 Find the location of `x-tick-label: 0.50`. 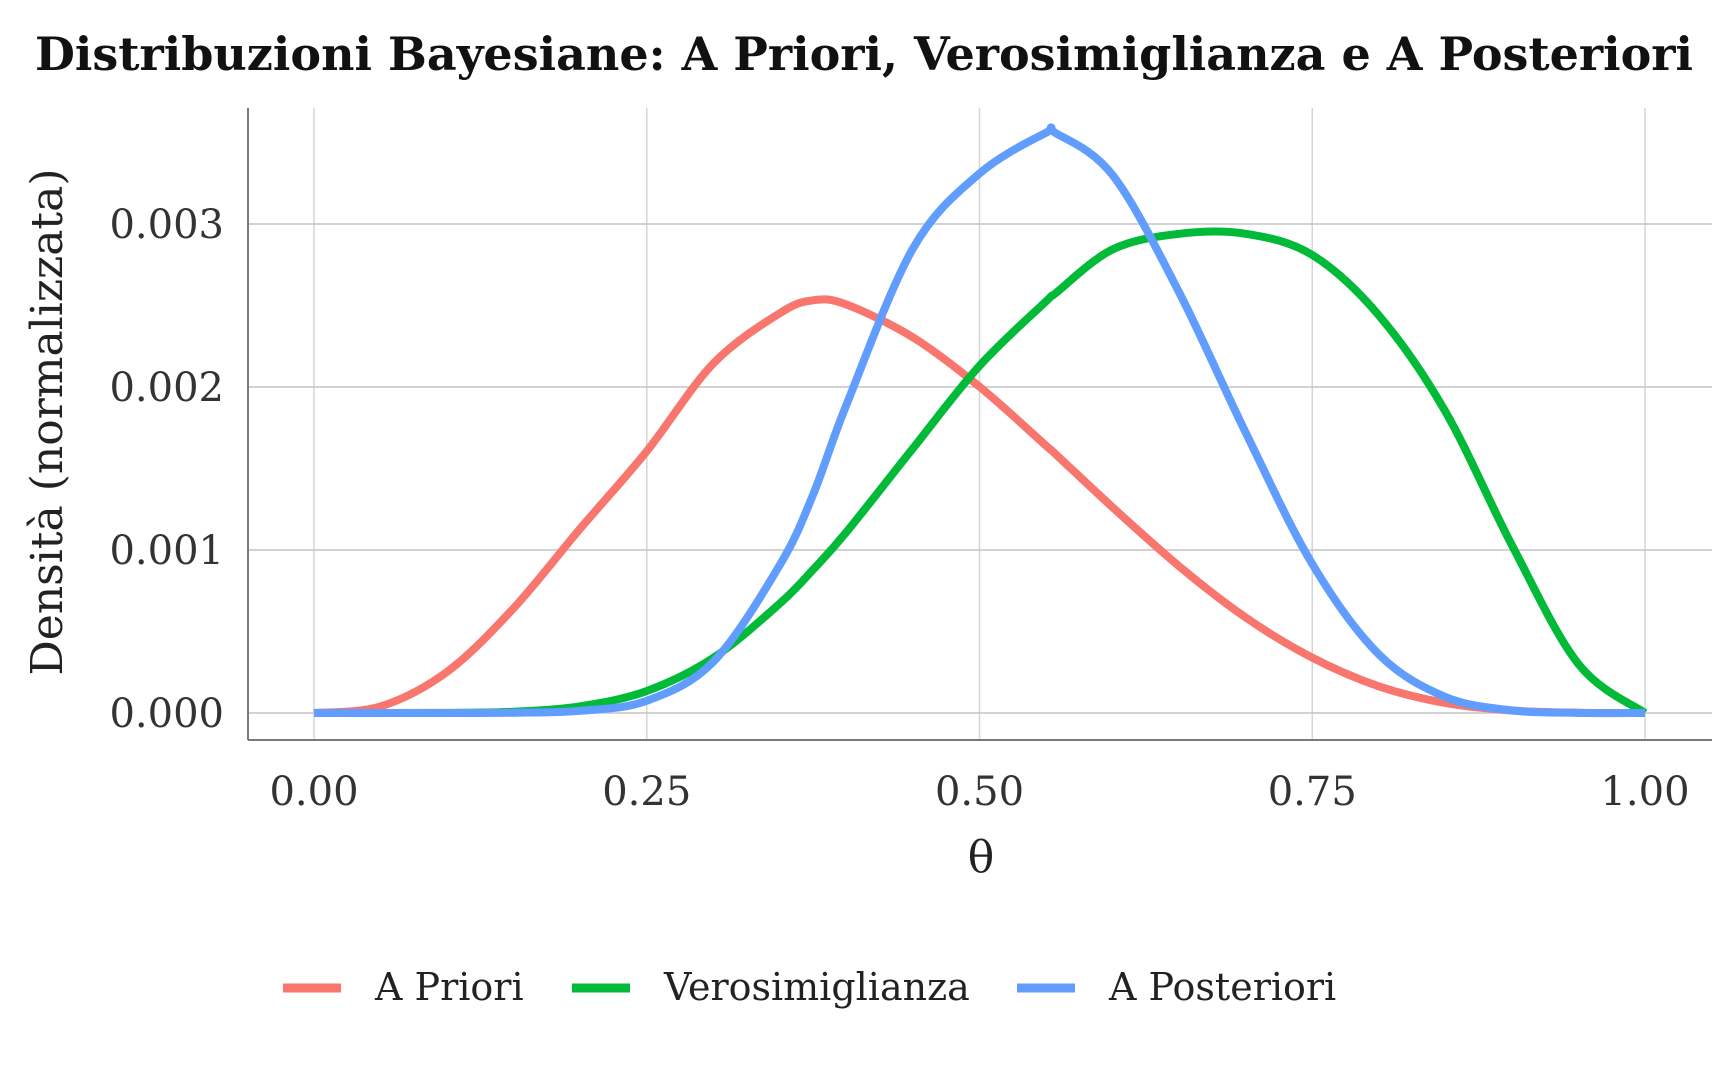

x-tick-label: 0.50 is located at coordinates (979, 792).